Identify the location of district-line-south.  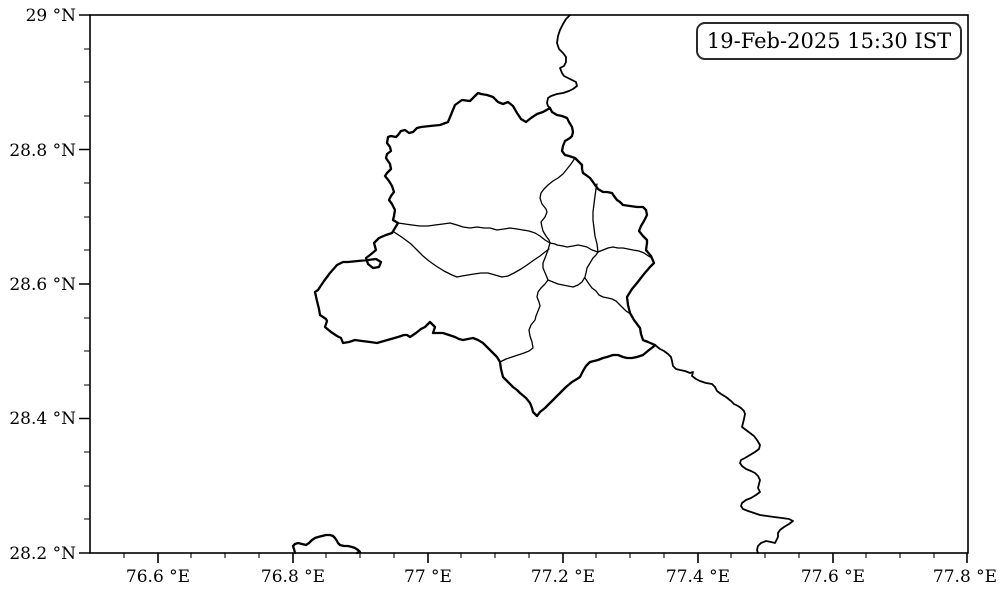
(524, 321).